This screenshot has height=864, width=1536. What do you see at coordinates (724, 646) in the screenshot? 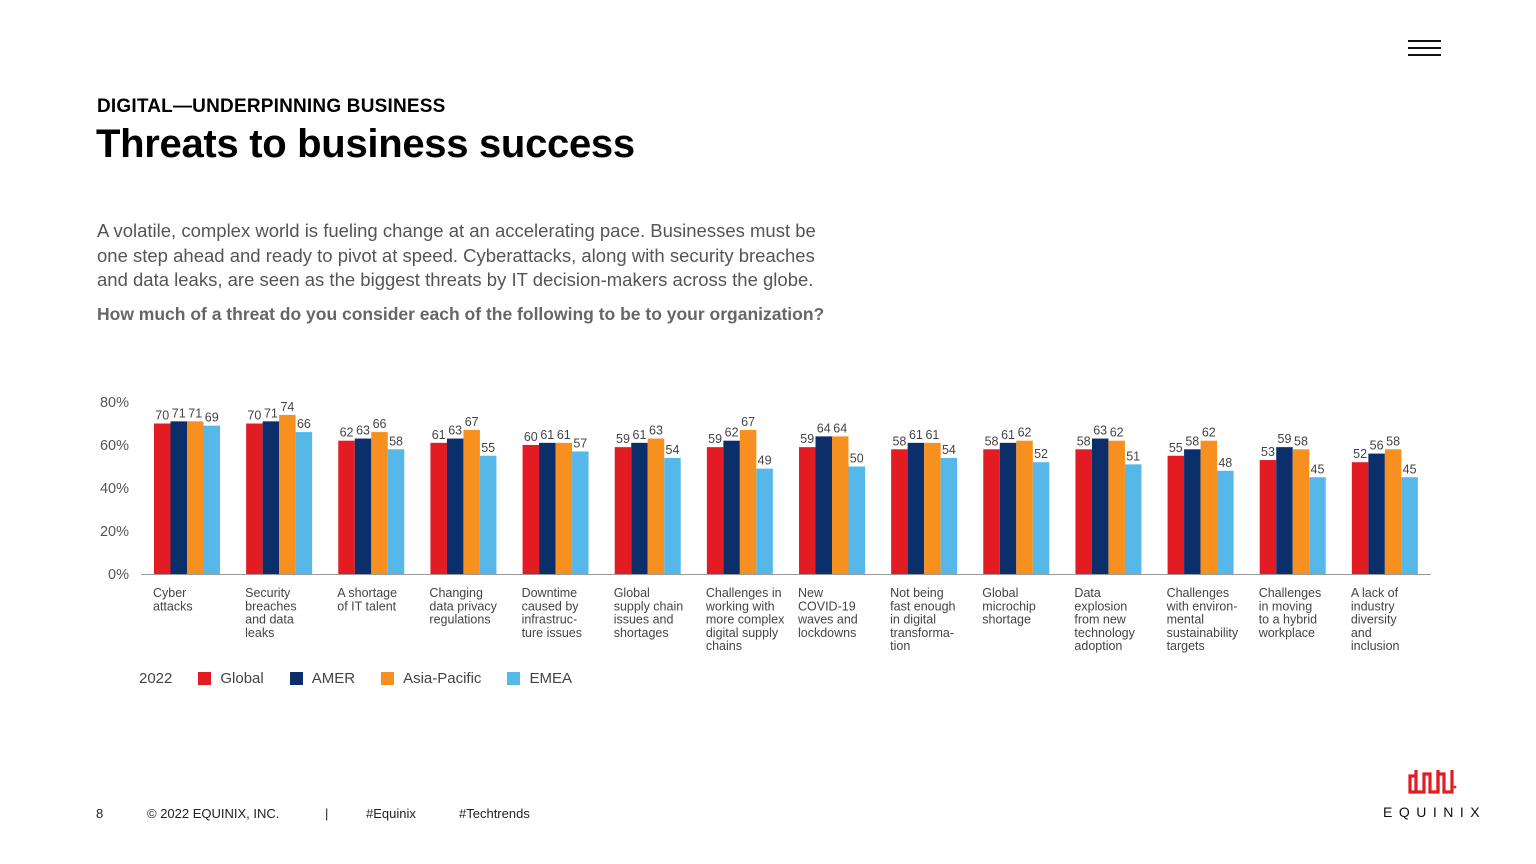
I see `x-category-label: chains` at bounding box center [724, 646].